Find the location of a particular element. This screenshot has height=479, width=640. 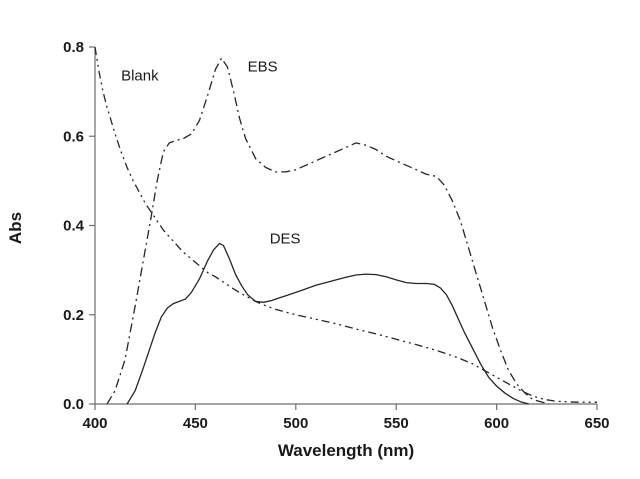

x-tick-label: 650 is located at coordinates (596, 423).